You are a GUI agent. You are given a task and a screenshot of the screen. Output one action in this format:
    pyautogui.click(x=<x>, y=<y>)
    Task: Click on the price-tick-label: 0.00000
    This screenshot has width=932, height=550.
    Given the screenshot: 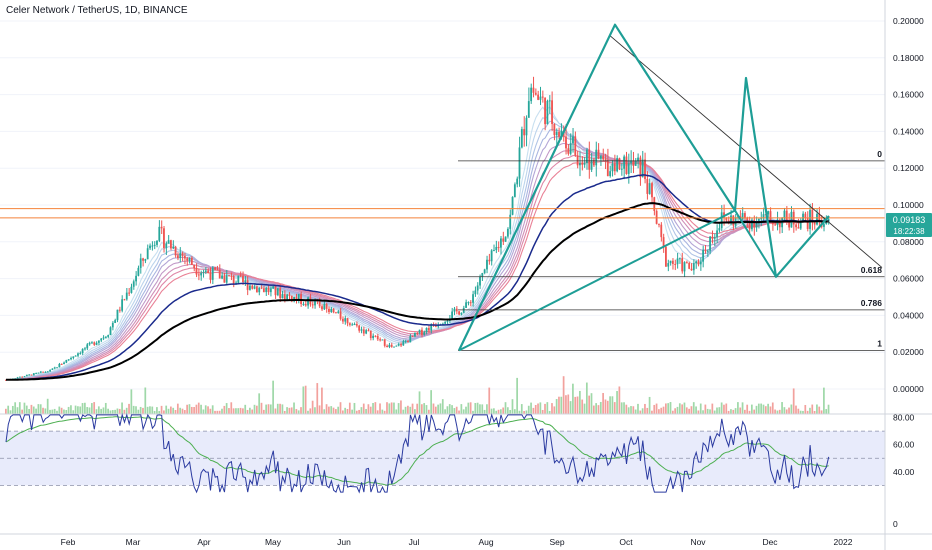 What is the action you would take?
    pyautogui.click(x=908, y=389)
    